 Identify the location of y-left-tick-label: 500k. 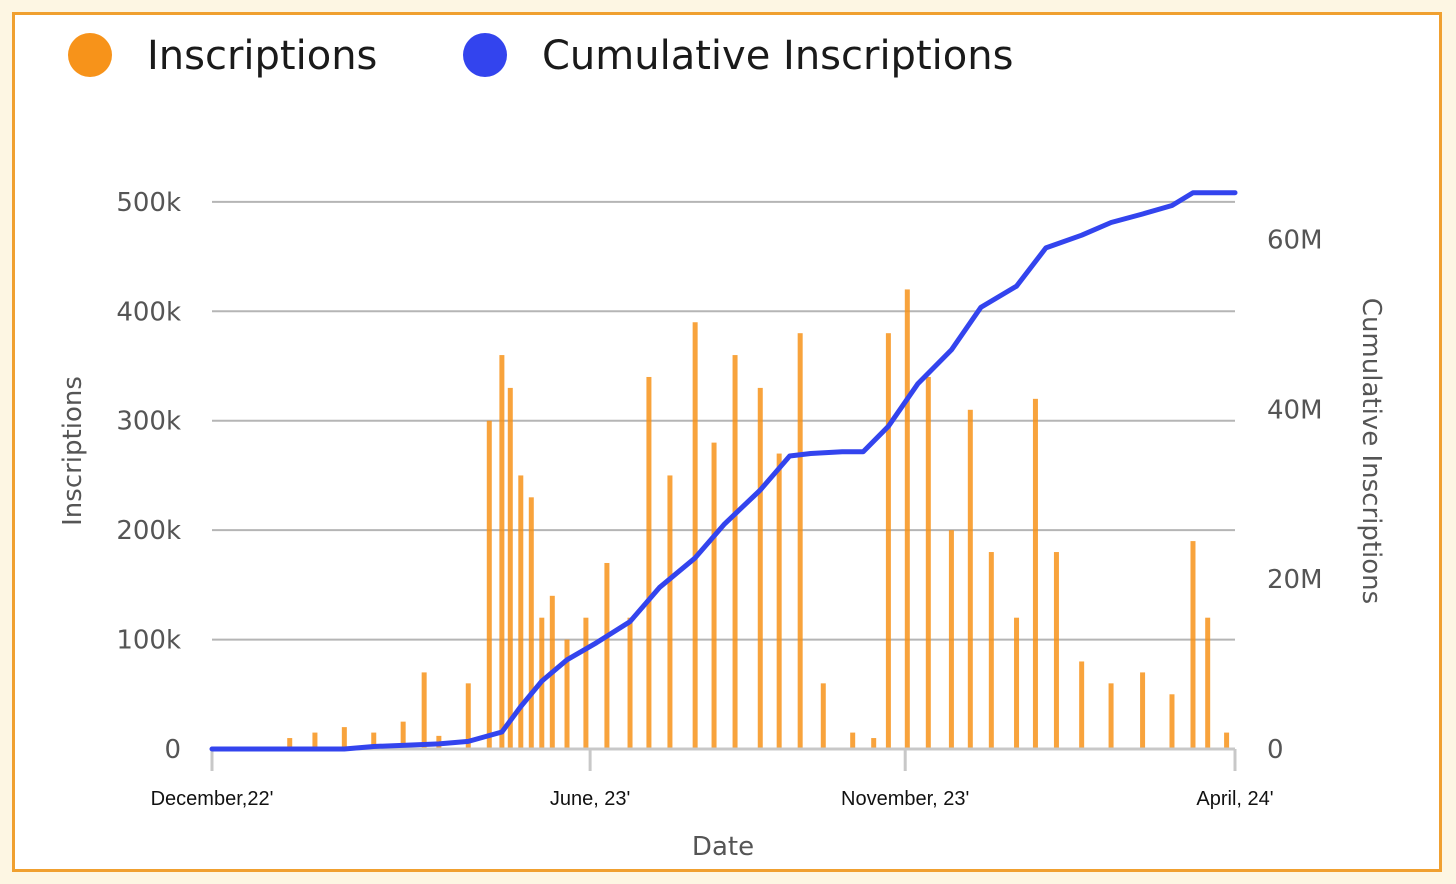
(148, 203).